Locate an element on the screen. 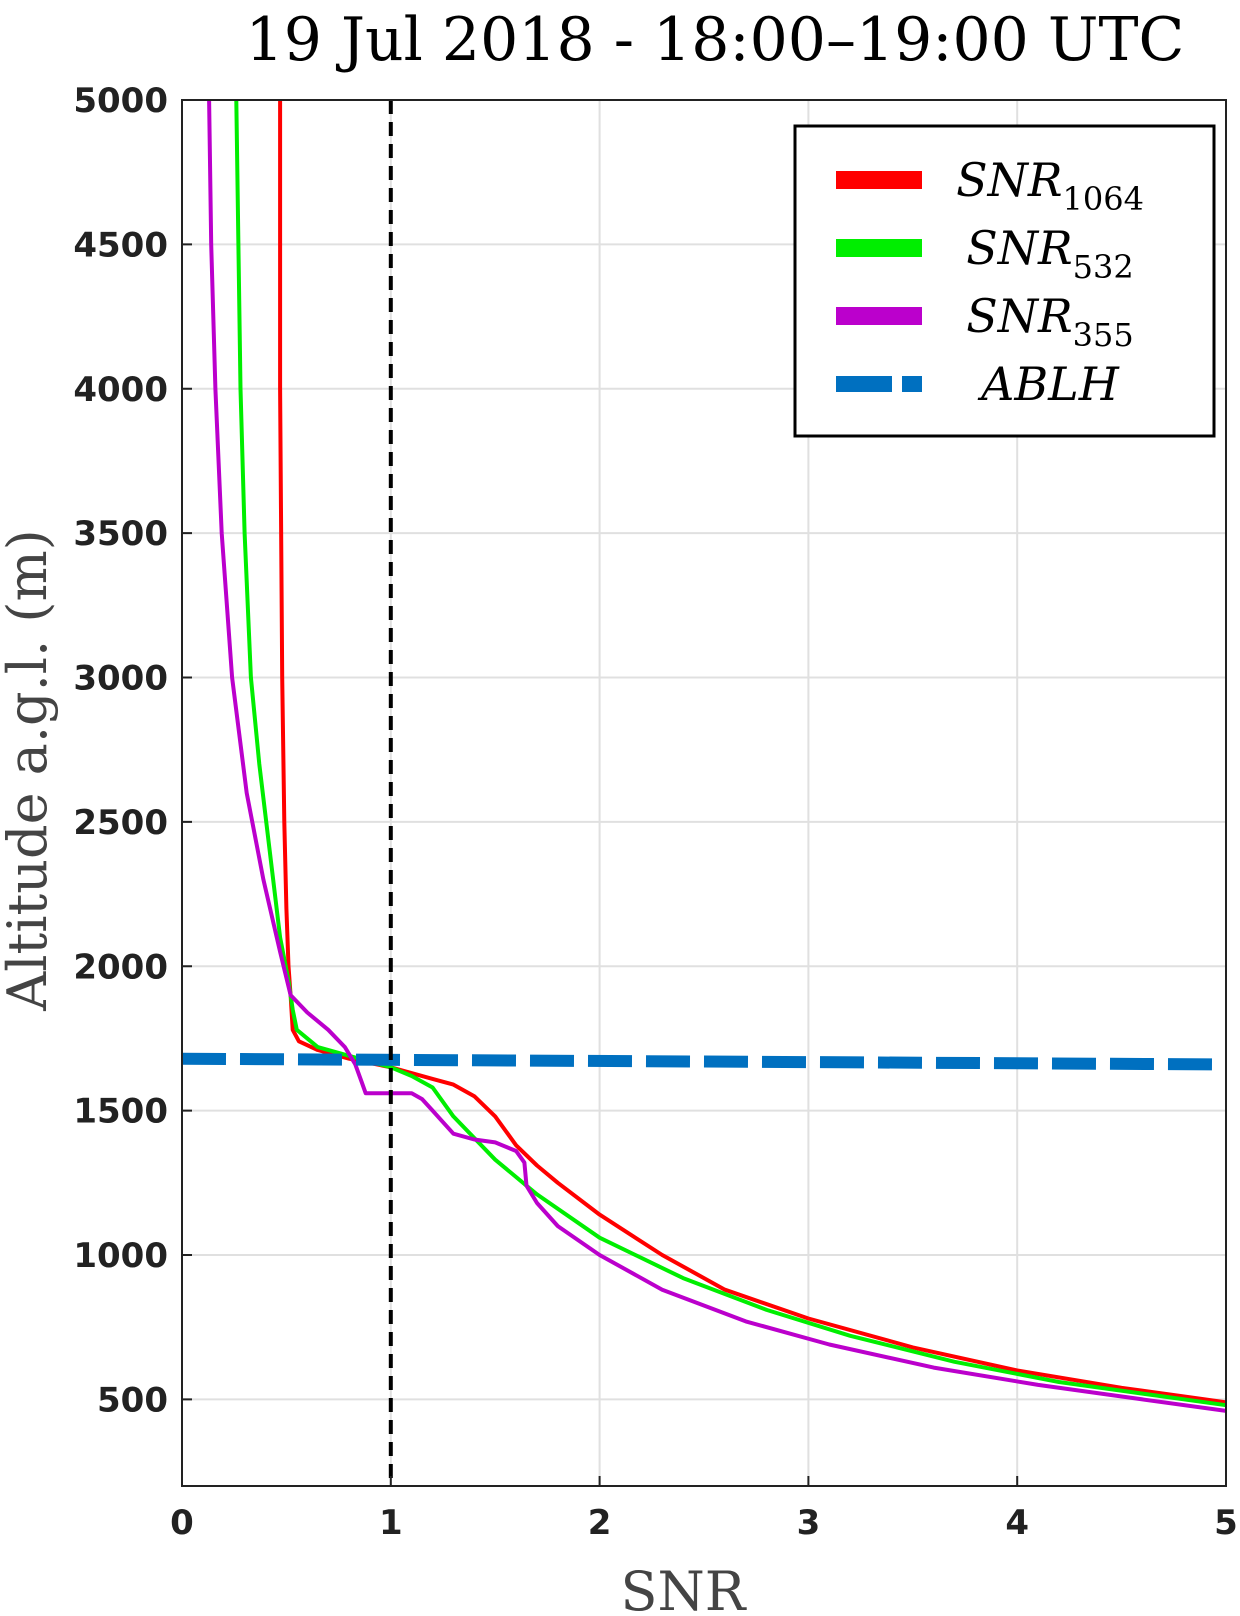 This screenshot has height=1616, width=1240. x-tick-label: 4 is located at coordinates (1017, 1523).